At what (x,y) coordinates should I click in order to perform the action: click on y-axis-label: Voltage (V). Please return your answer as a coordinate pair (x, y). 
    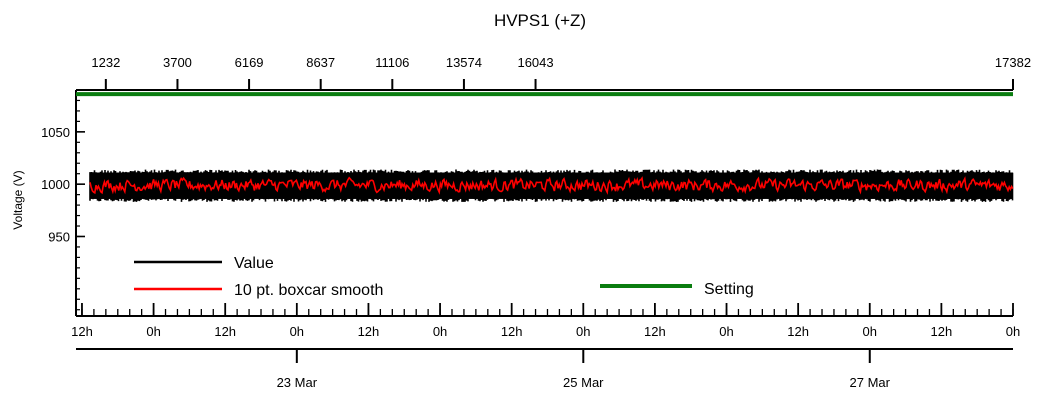
    Looking at the image, I should click on (18, 199).